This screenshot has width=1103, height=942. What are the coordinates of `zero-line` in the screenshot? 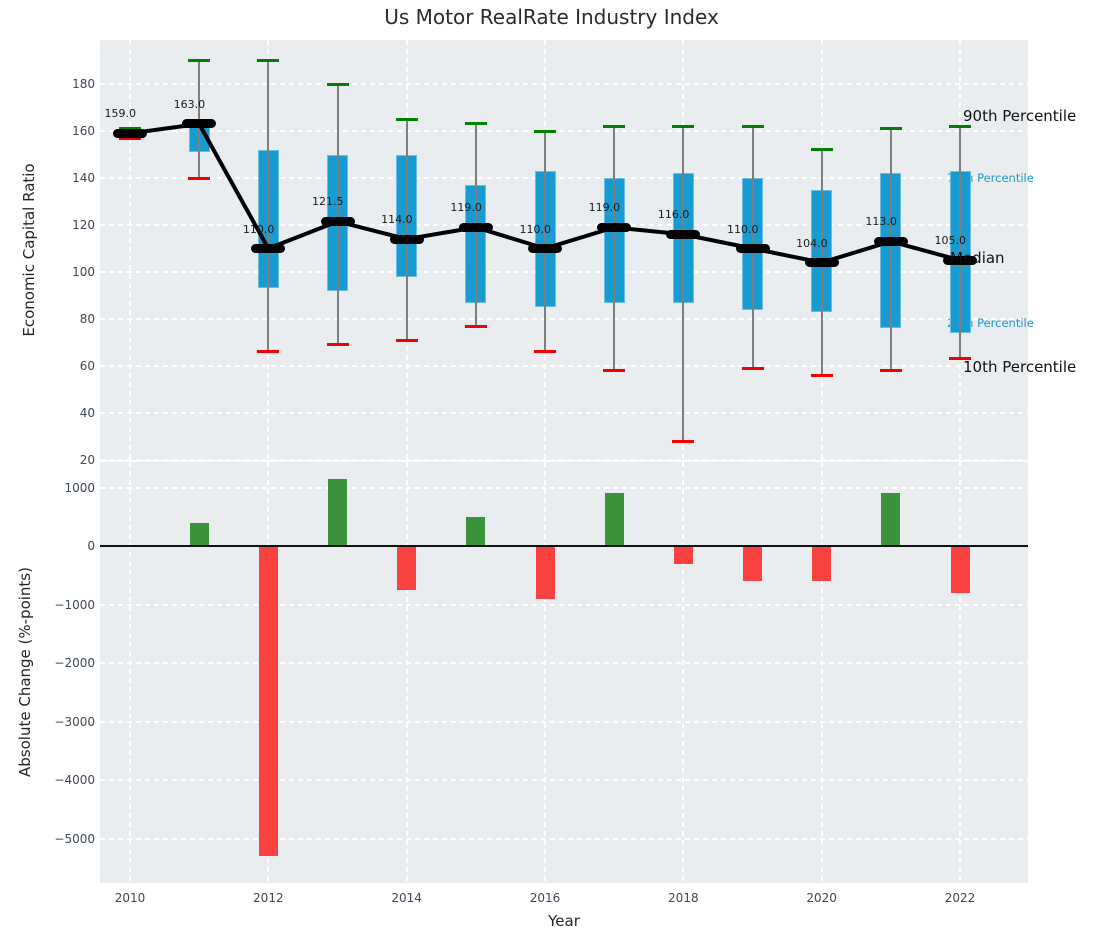 It's located at (564, 546).